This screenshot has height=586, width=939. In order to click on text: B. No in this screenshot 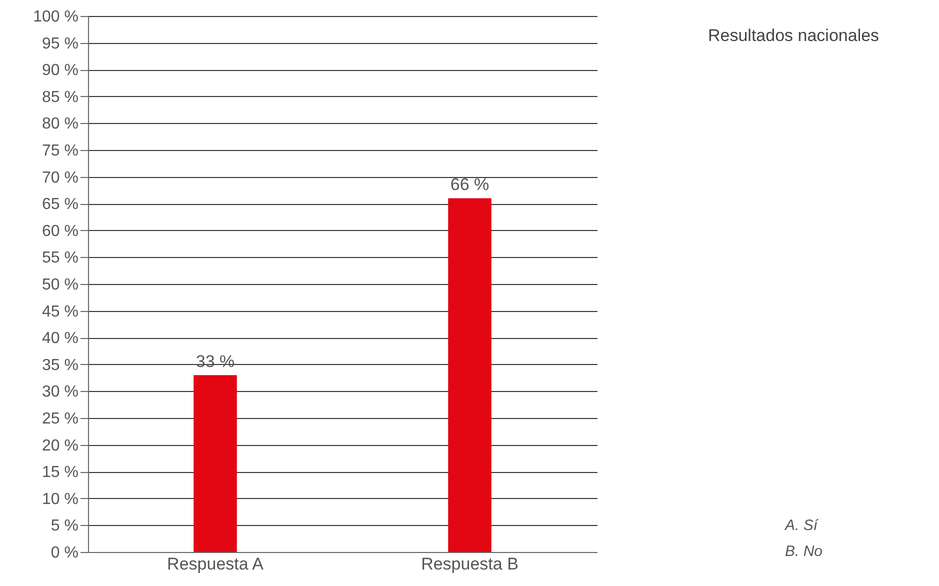, I will do `click(804, 551)`.